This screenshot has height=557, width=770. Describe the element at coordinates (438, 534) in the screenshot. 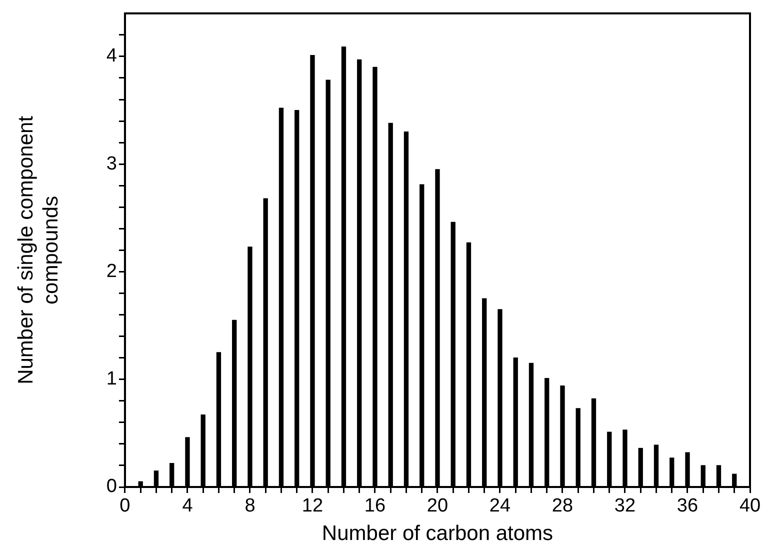

I see `x-axis-title: Number of carbon atoms` at that location.